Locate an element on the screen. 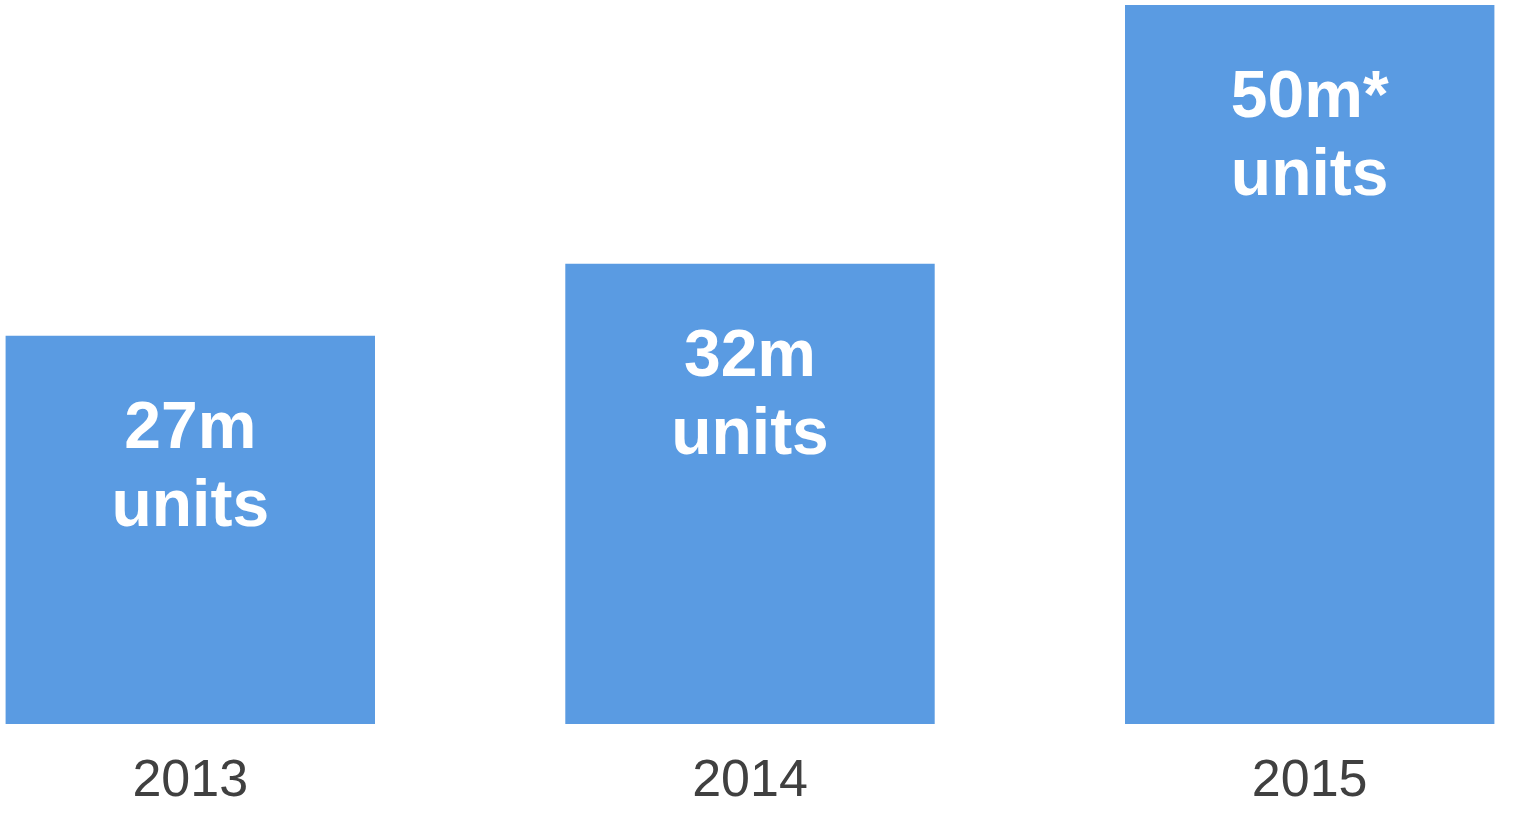  data-label: 27m units is located at coordinates (190, 463).